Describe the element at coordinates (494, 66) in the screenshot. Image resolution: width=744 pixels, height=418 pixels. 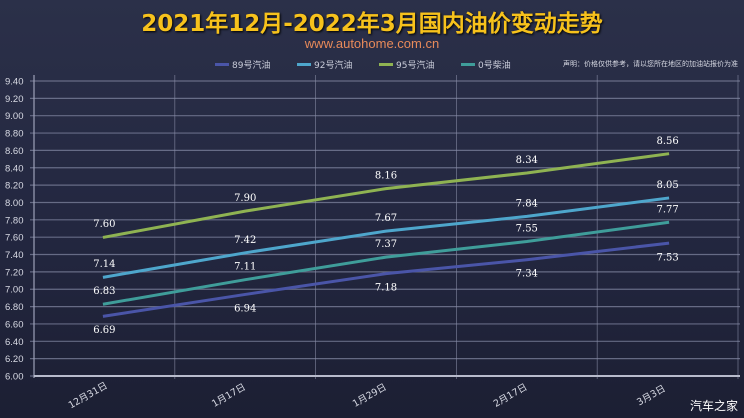
I see `legend-label-diesel: 0号柴油` at that location.